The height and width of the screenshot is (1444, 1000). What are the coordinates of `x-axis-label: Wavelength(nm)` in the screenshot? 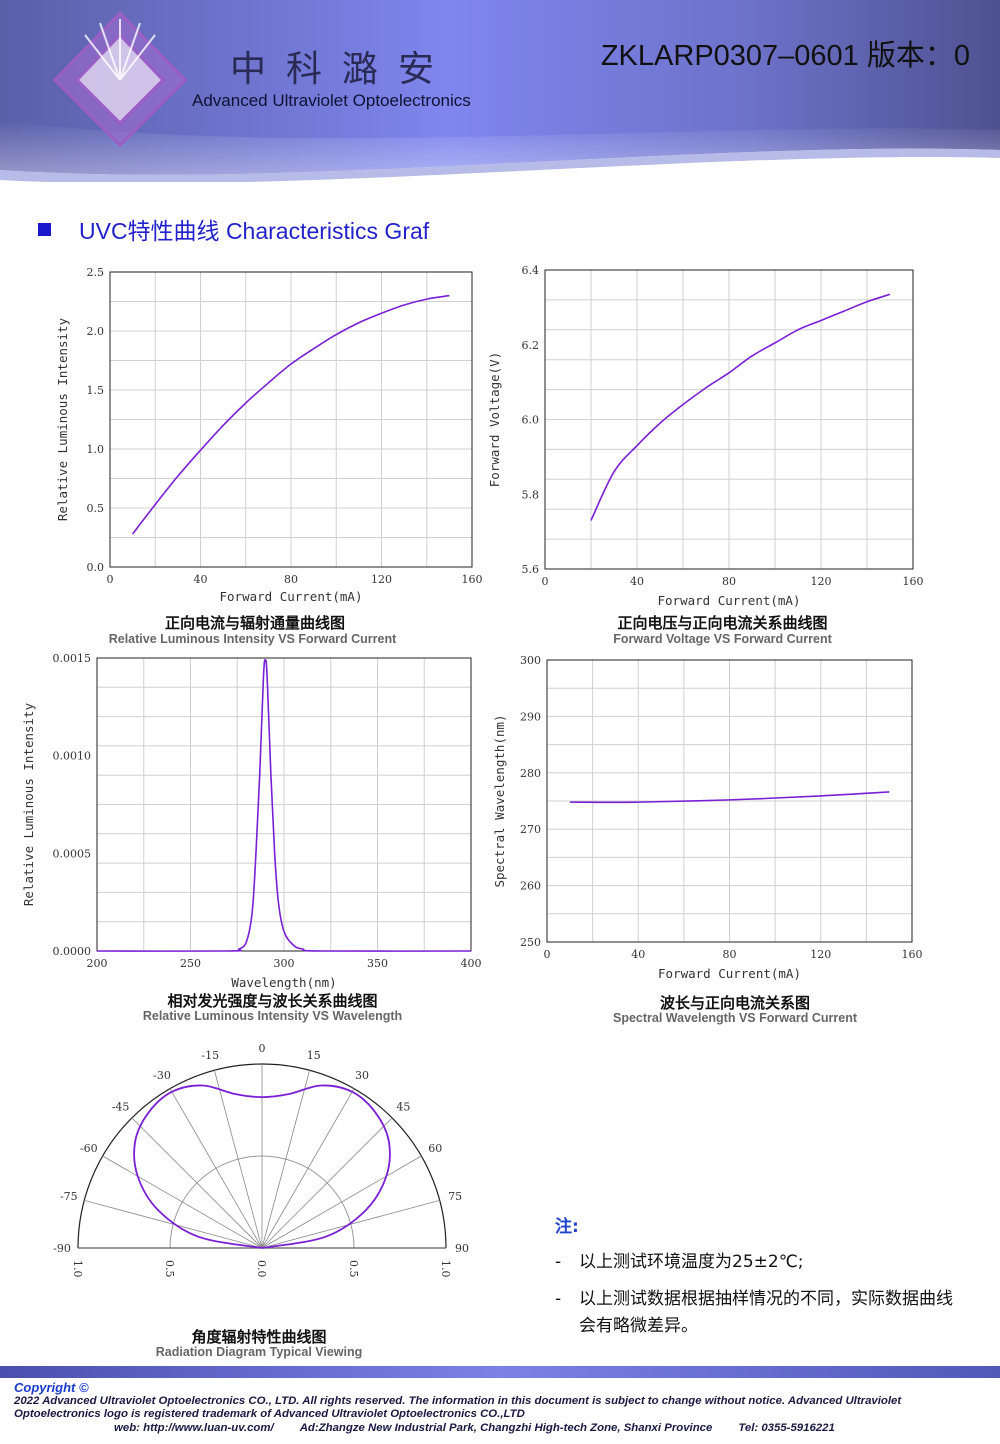 It's located at (283, 982).